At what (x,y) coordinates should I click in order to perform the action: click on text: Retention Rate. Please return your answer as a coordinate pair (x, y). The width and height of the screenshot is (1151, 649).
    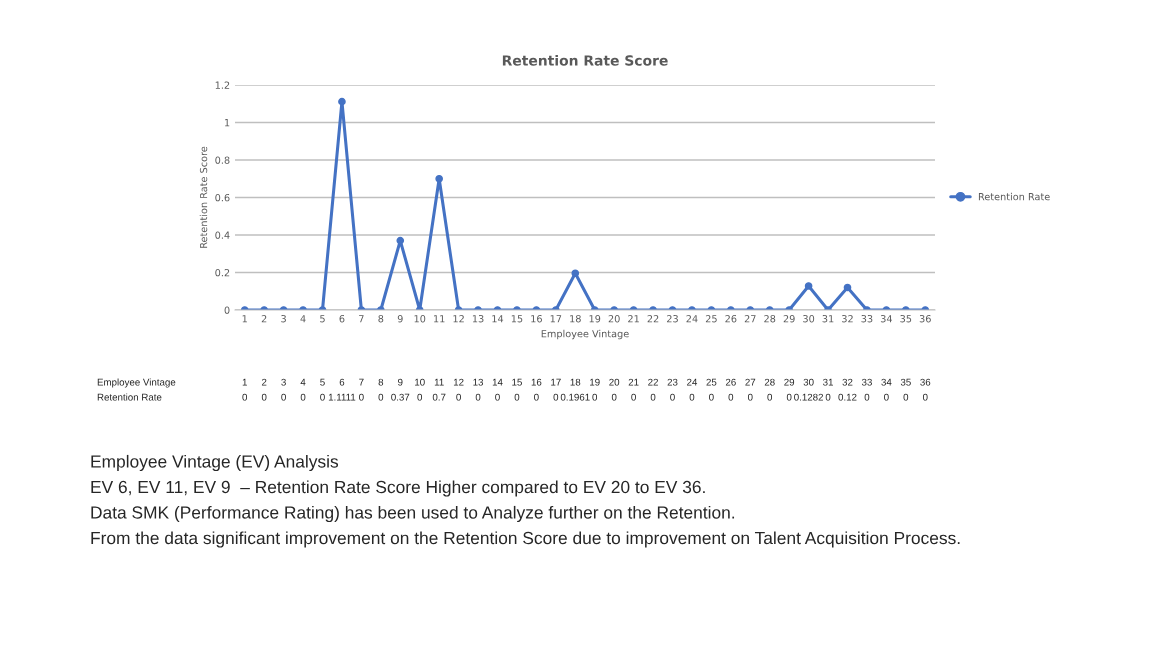
    Looking at the image, I should click on (129, 397).